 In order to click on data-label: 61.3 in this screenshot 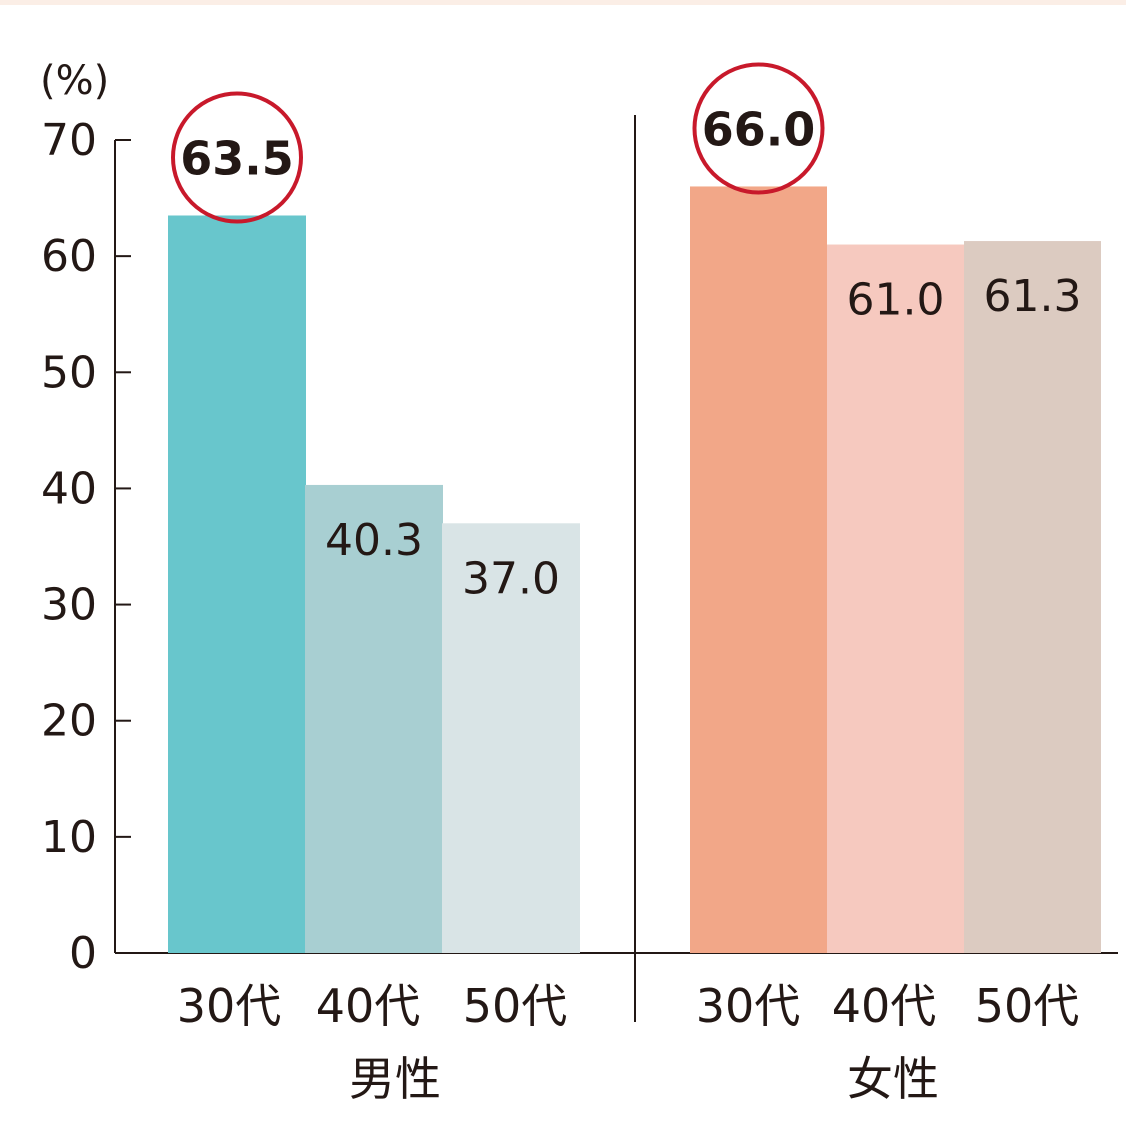, I will do `click(1033, 296)`.